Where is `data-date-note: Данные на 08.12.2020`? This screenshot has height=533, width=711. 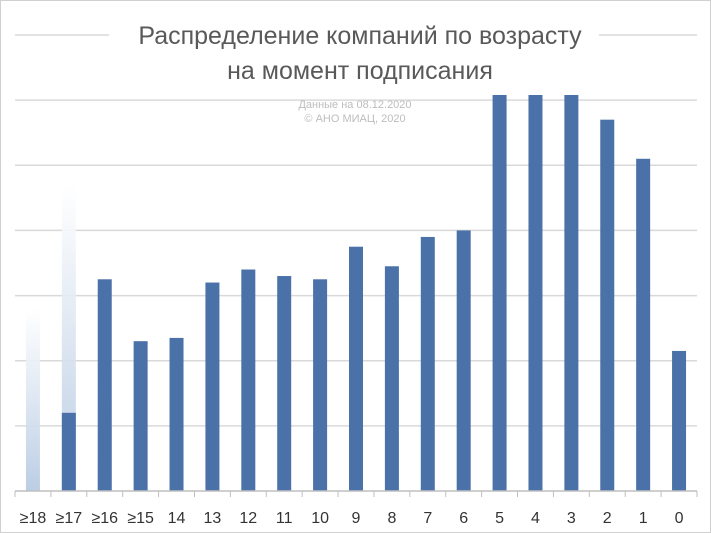 data-date-note: Данные на 08.12.2020 is located at coordinates (354, 105).